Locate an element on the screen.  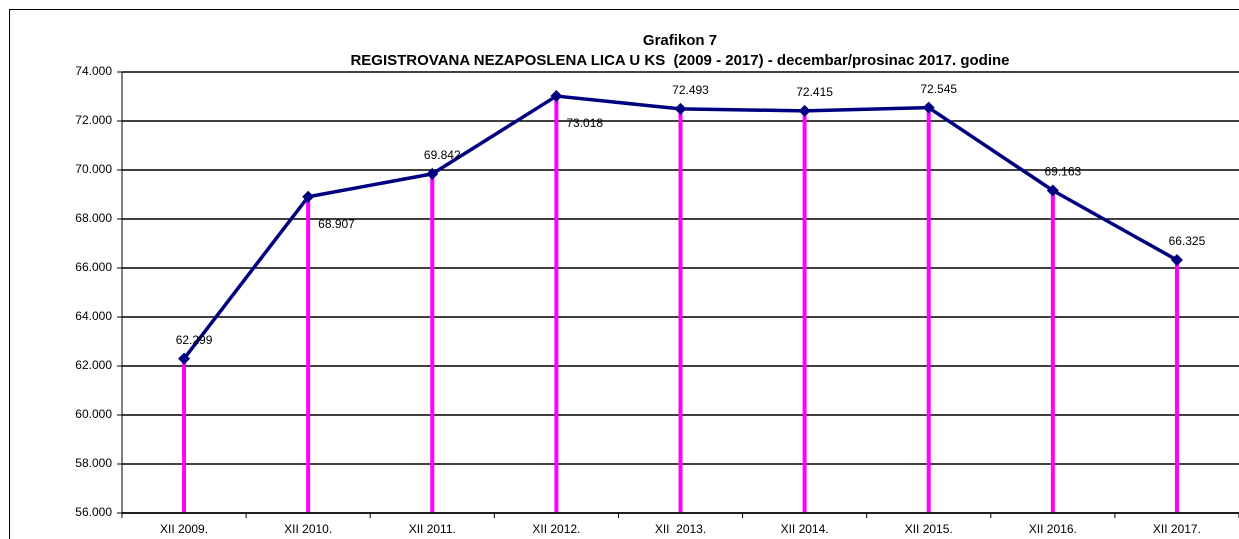
x-tick-label: XII 2011. is located at coordinates (432, 529).